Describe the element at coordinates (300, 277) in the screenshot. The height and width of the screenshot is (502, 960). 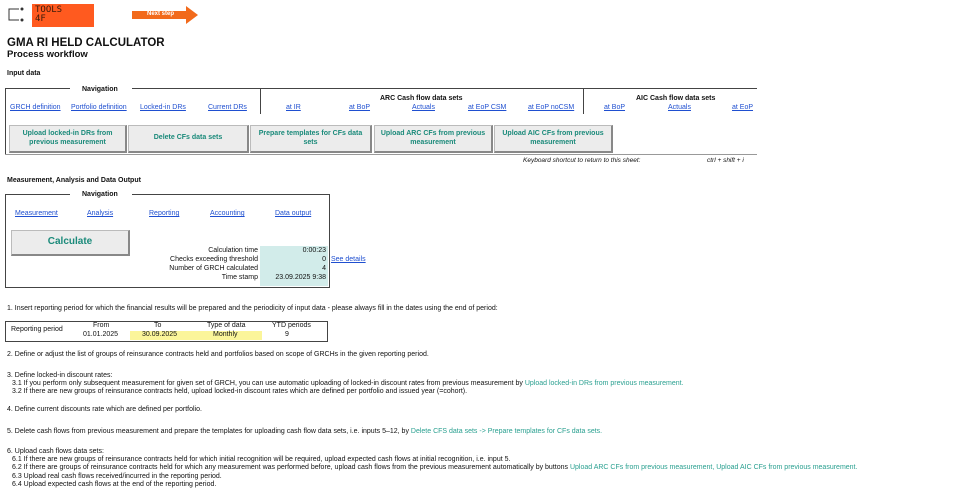
I see `stat-value: 23.09.2025 9:38` at that location.